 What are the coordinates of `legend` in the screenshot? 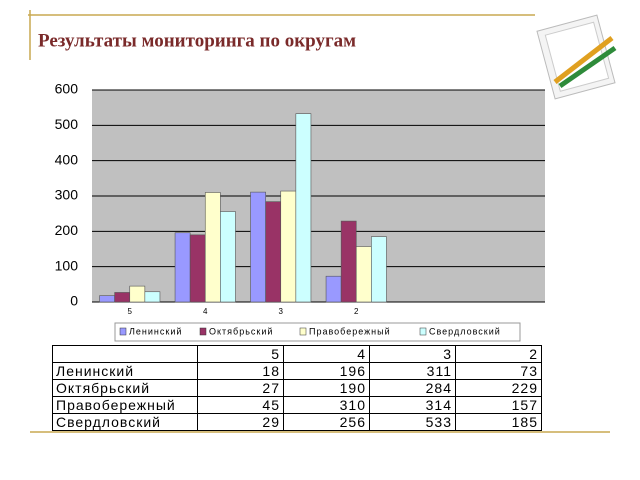 It's located at (317, 332).